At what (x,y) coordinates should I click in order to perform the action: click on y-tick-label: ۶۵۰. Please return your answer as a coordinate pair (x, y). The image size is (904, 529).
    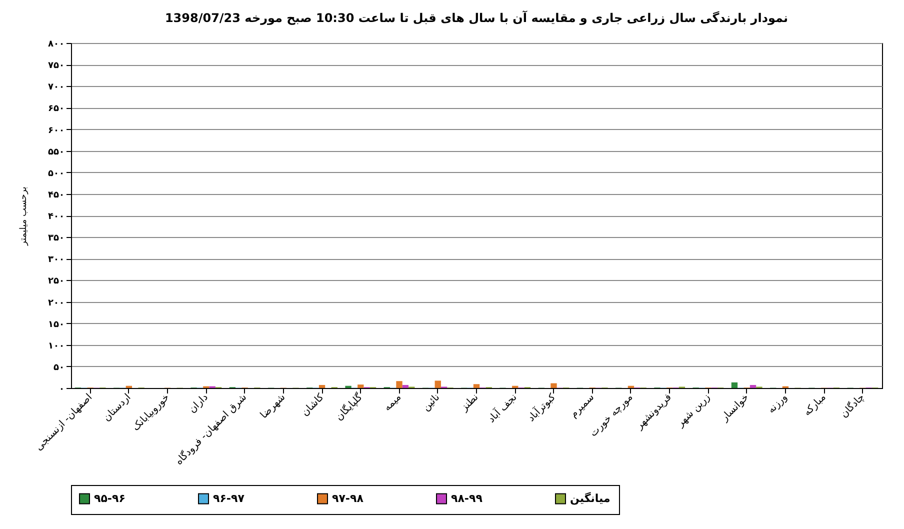
    Looking at the image, I should click on (56, 109).